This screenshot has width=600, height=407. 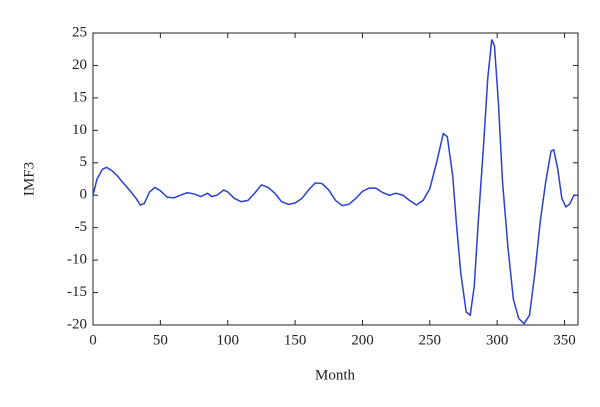 What do you see at coordinates (497, 340) in the screenshot?
I see `x-tick-label: 300` at bounding box center [497, 340].